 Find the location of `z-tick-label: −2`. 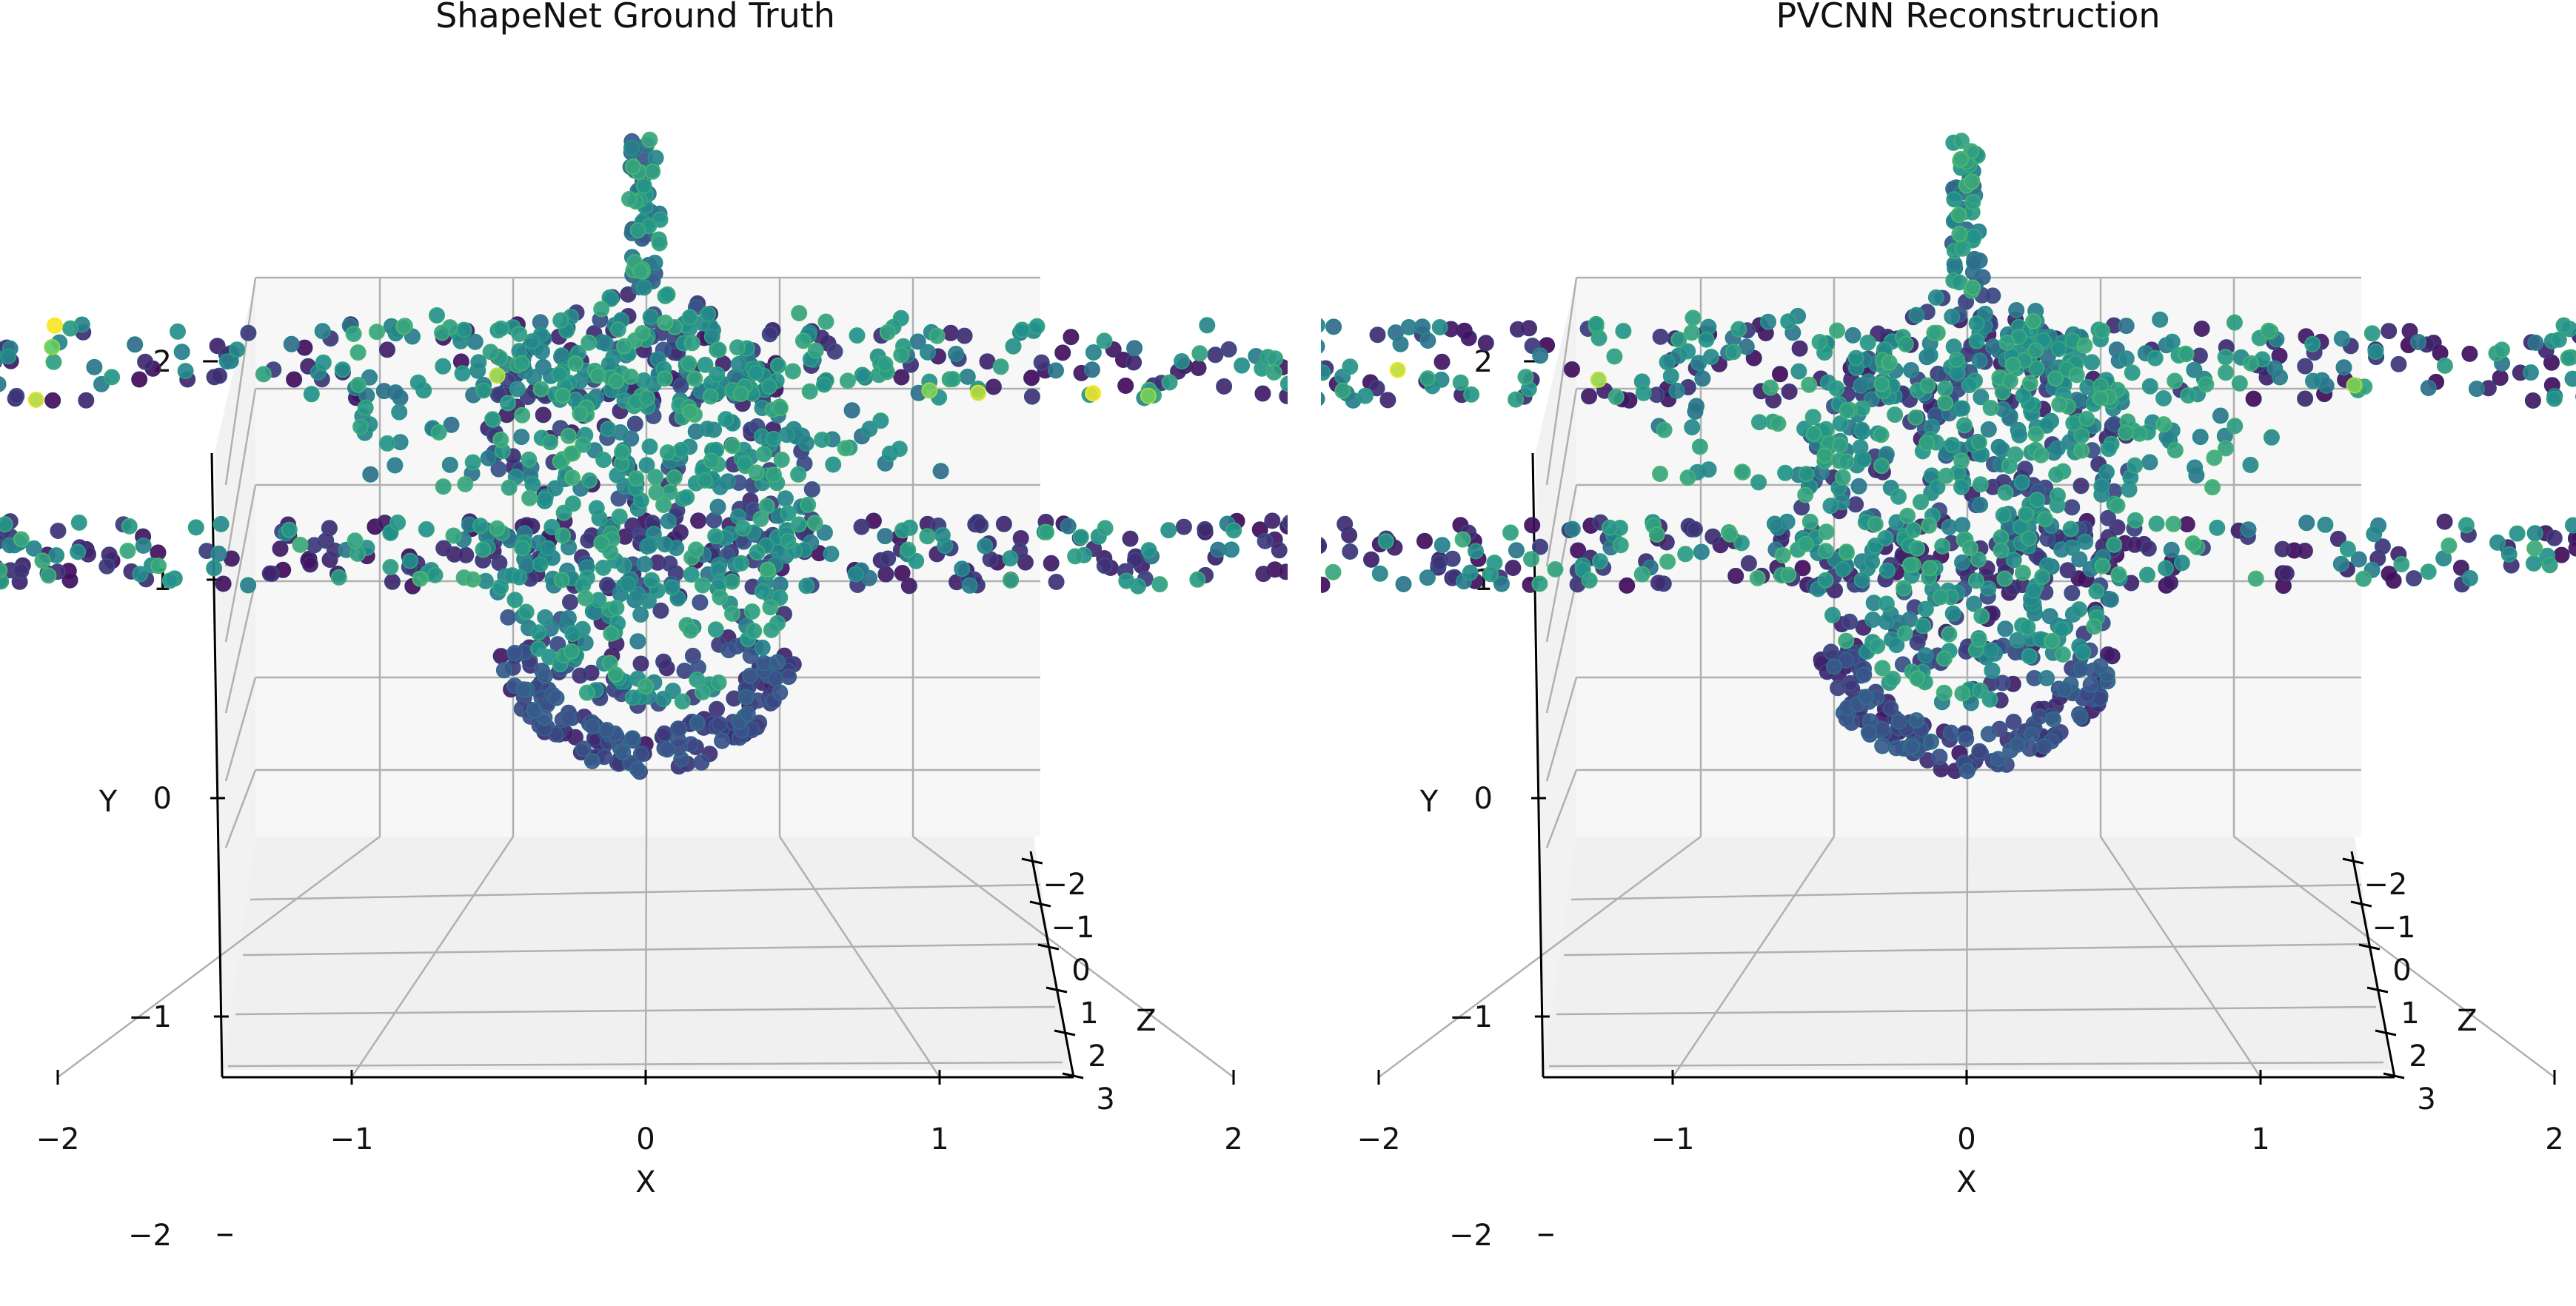

z-tick-label: −2 is located at coordinates (2385, 885).